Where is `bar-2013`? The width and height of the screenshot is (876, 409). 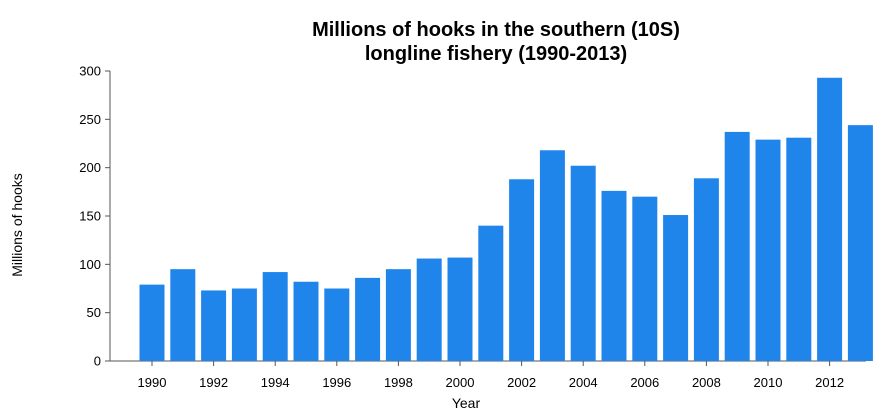
bar-2013 is located at coordinates (860, 243).